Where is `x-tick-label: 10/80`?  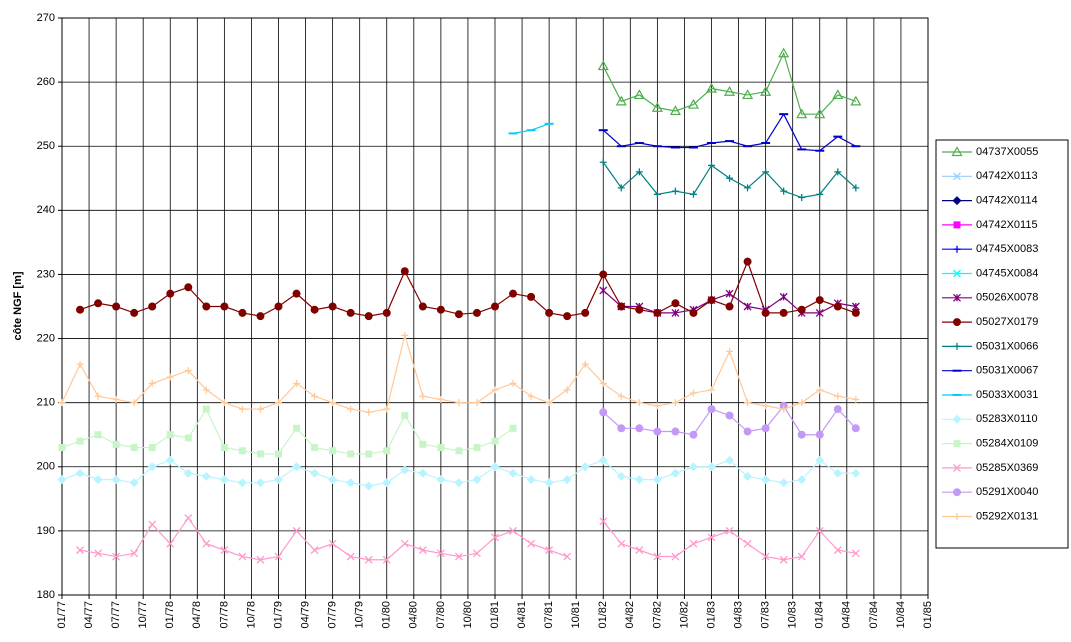 x-tick-label: 10/80 is located at coordinates (468, 615).